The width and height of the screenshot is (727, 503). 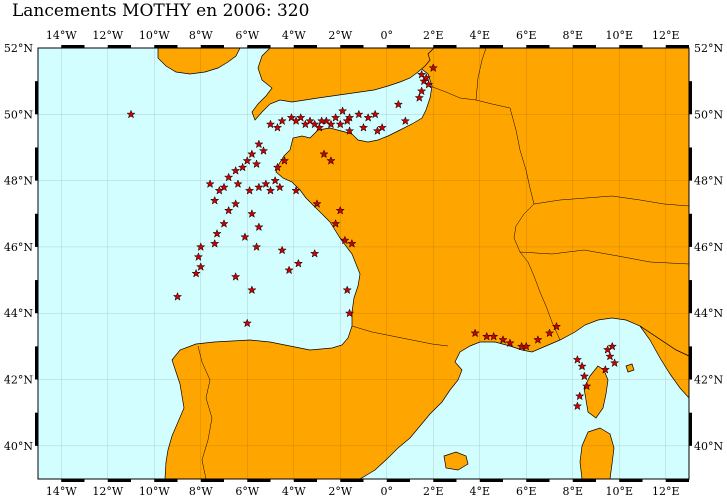 What do you see at coordinates (572, 491) in the screenshot?
I see `lon-tick-label-bottom: 8°E` at bounding box center [572, 491].